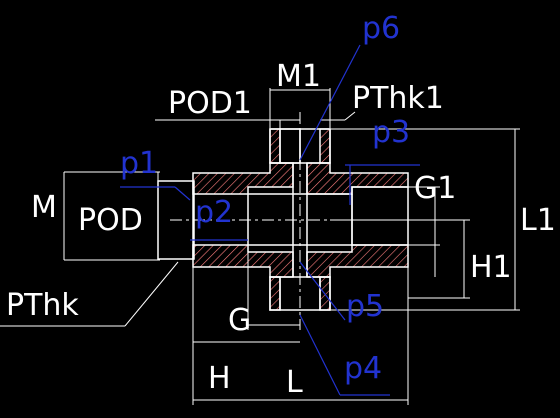  Describe the element at coordinates (398, 98) in the screenshot. I see `label-PThk1: PThk1` at that location.